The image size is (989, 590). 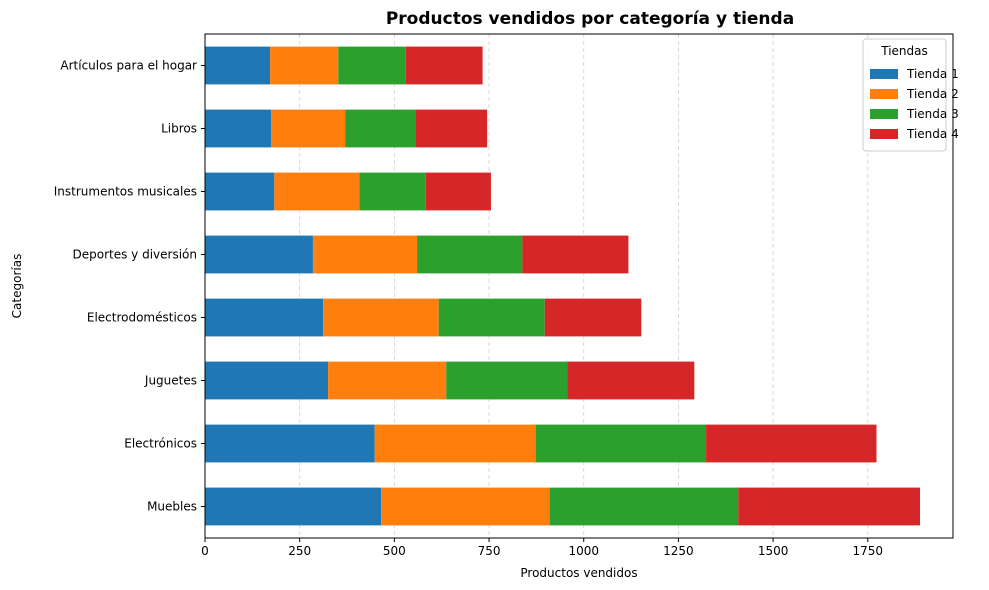 I want to click on x-tick-label: 250, so click(x=299, y=551).